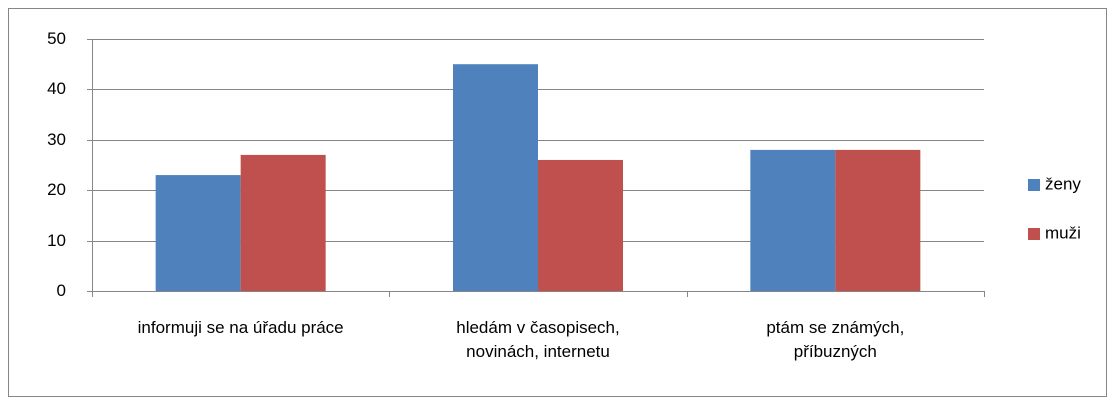 The width and height of the screenshot is (1115, 405). I want to click on x-tick-label: hledám v časopisech, novinách, internetu, so click(538, 339).